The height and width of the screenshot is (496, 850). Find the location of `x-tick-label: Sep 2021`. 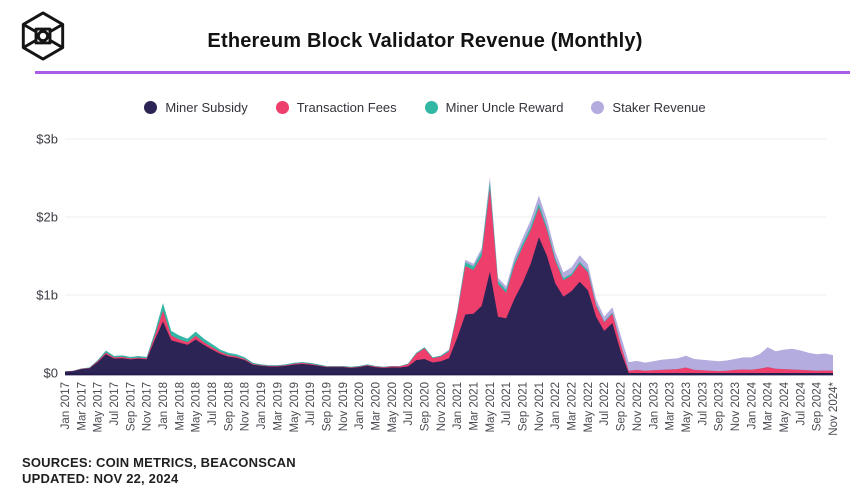

x-tick-label: Sep 2021 is located at coordinates (524, 406).